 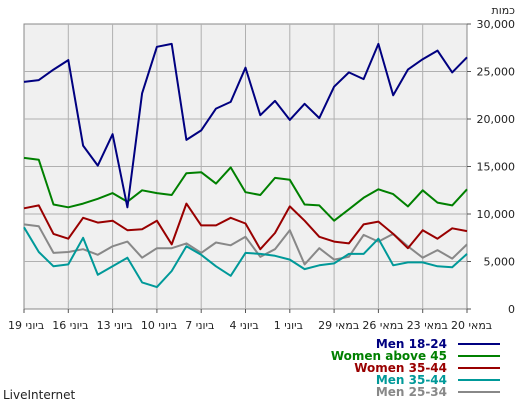 What do you see at coordinates (244, 325) in the screenshot?
I see `x-tick-label: 4 ביוני` at bounding box center [244, 325].